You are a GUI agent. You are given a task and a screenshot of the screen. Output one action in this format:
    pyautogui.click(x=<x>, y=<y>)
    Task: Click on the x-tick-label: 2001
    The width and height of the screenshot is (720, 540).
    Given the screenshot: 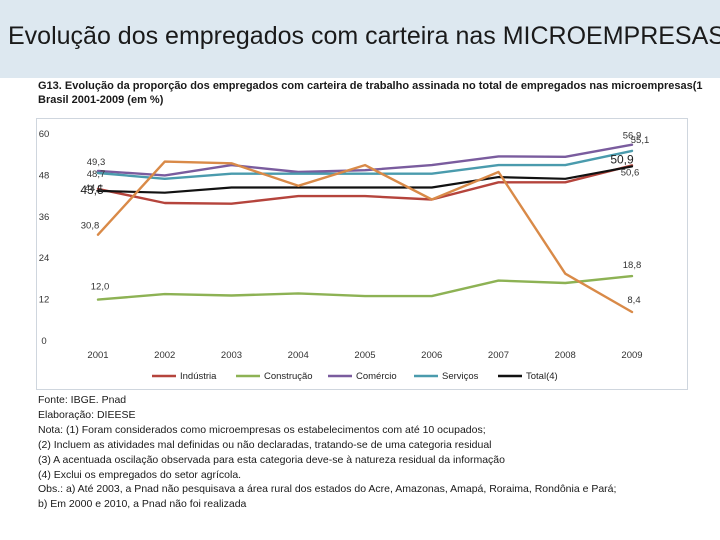 What is the action you would take?
    pyautogui.click(x=97, y=355)
    